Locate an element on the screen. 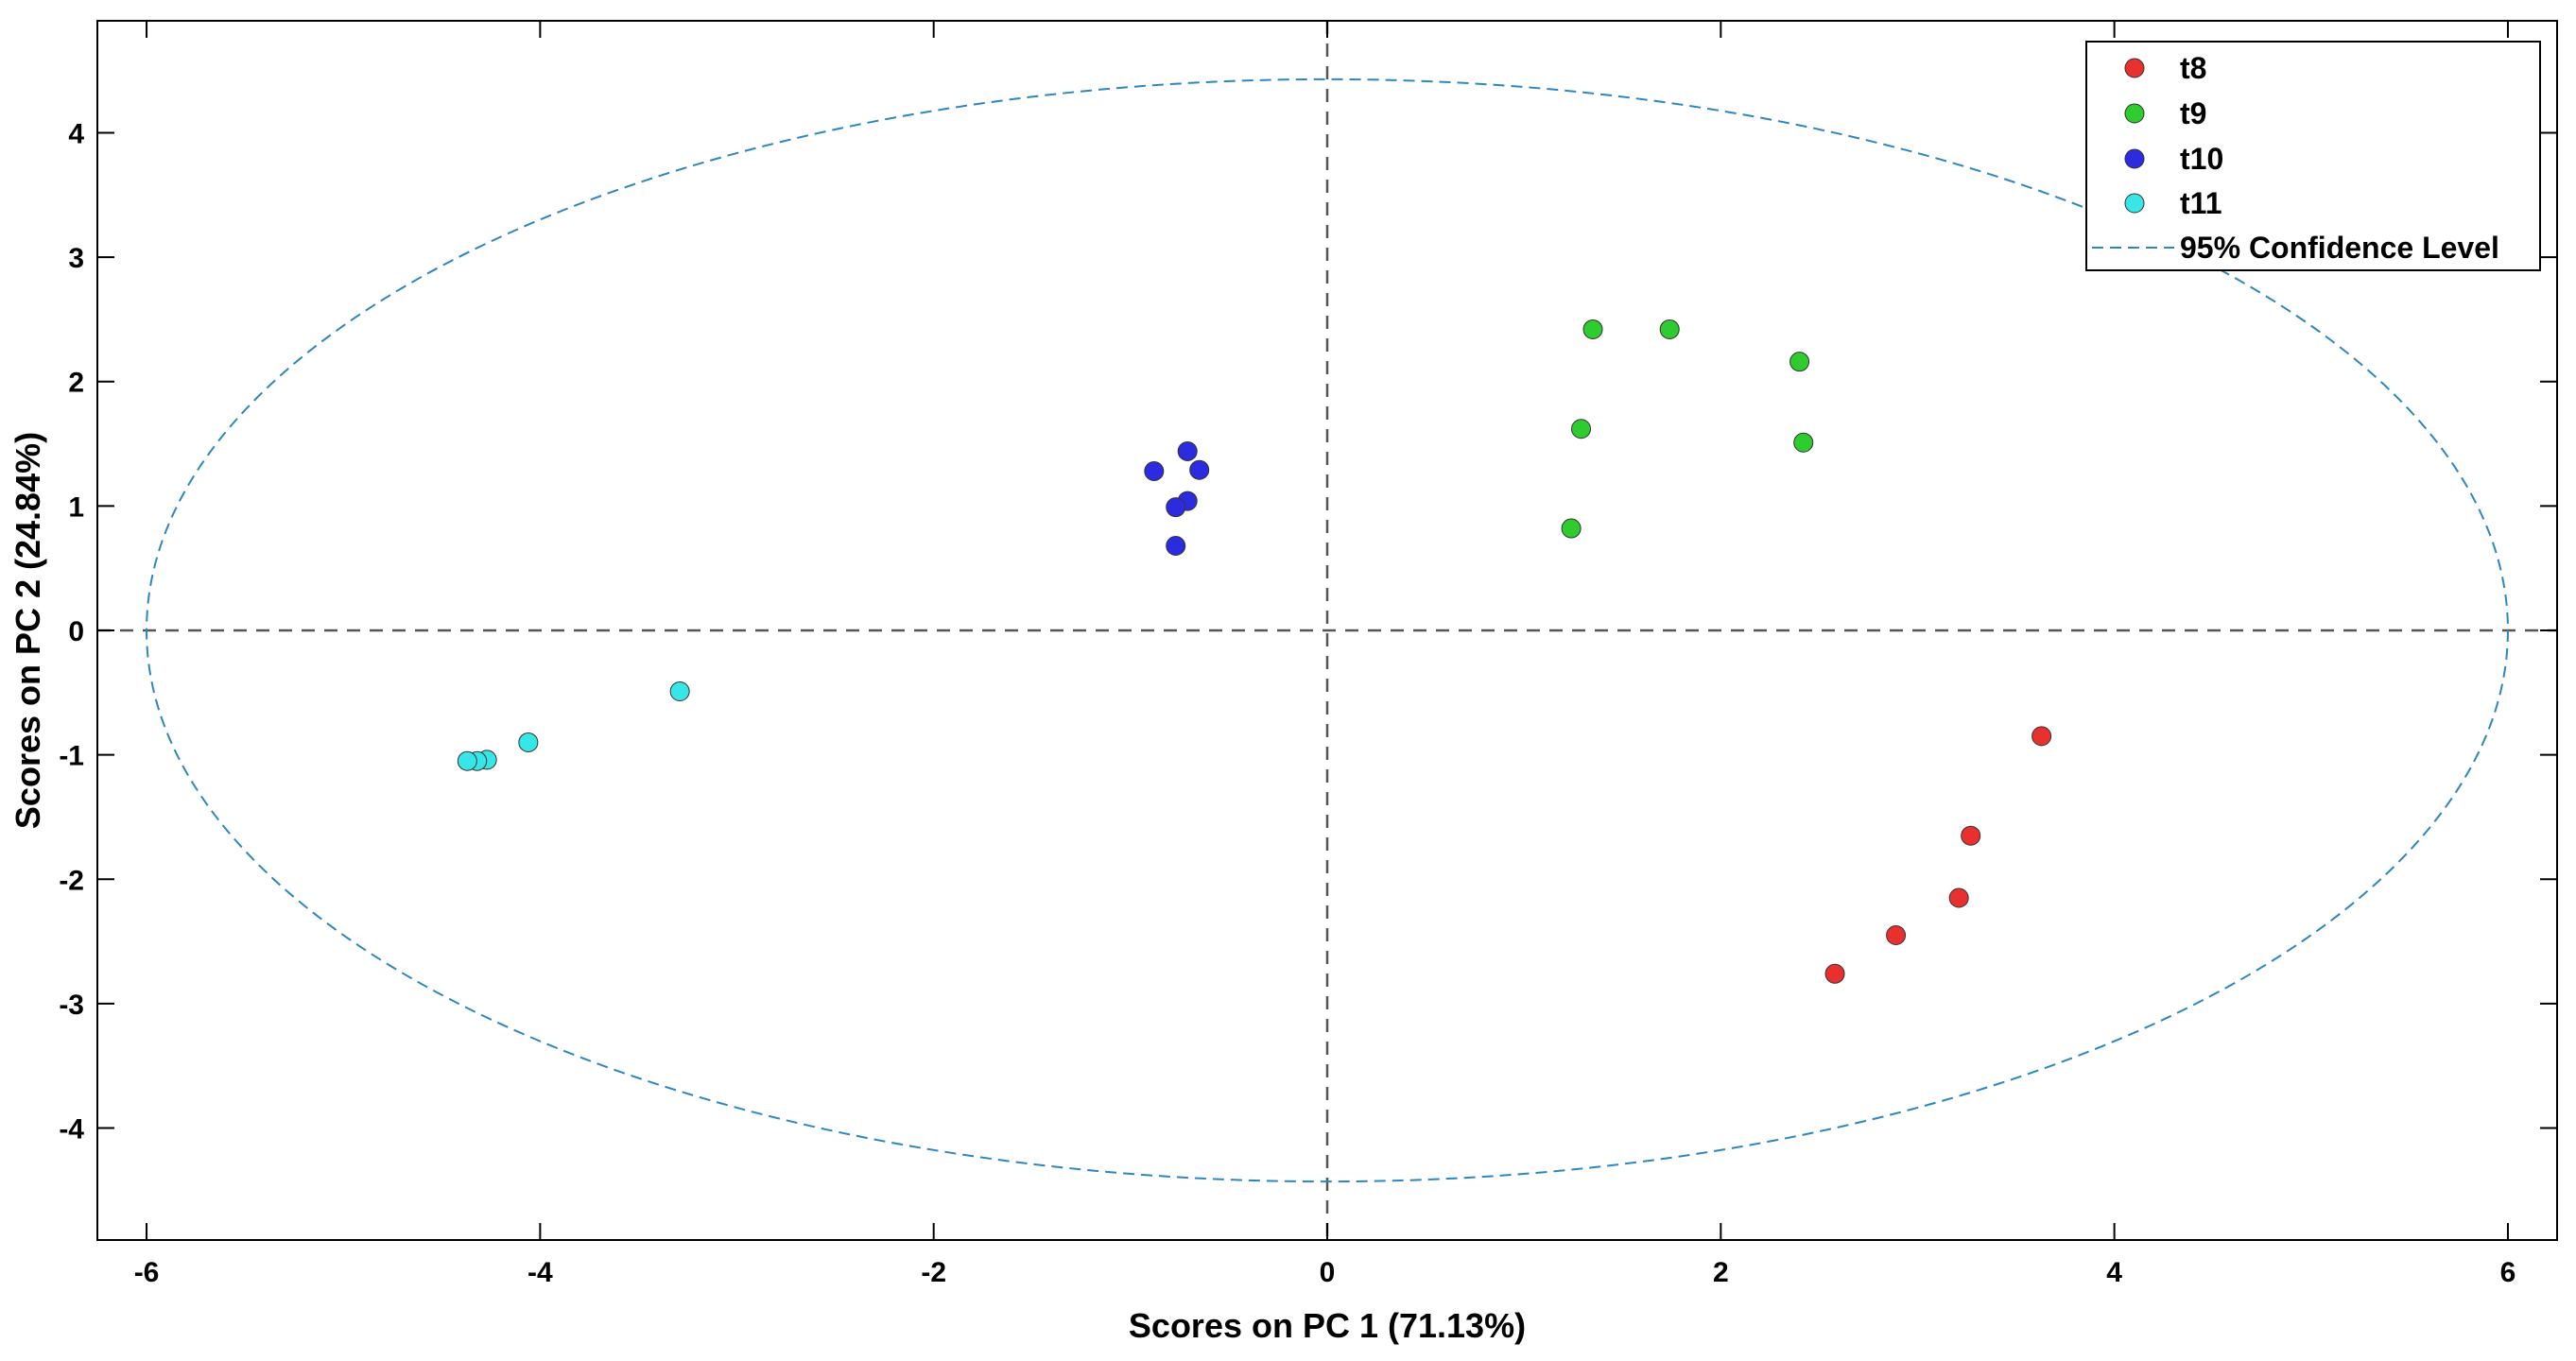 This screenshot has height=1361, width=2576. x-tick-label: -4 is located at coordinates (540, 1272).